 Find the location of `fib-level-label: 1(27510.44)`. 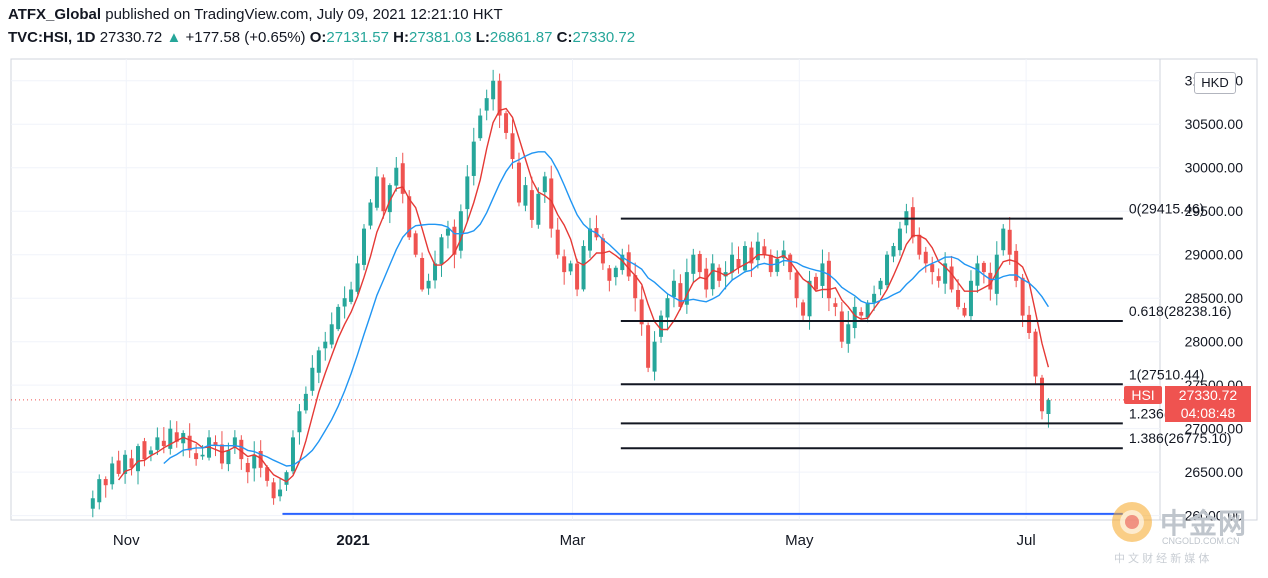

fib-level-label: 1(27510.44) is located at coordinates (1167, 374).